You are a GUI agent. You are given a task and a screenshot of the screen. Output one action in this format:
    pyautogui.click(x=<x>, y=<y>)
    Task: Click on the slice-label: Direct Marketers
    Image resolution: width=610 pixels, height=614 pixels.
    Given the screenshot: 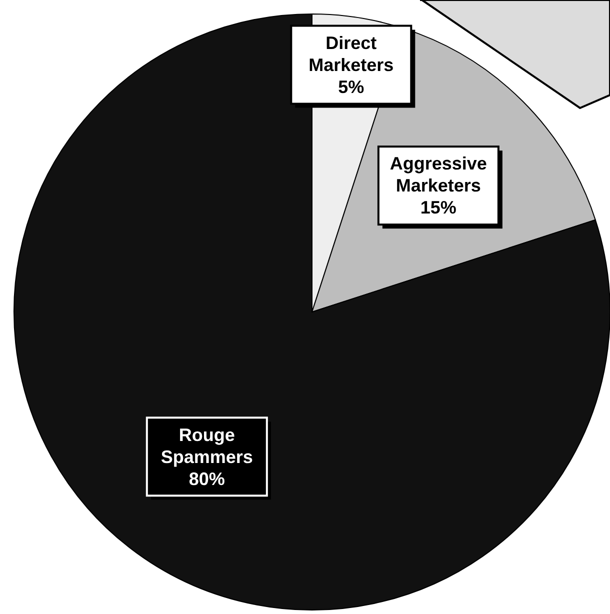 What is the action you would take?
    pyautogui.click(x=351, y=53)
    